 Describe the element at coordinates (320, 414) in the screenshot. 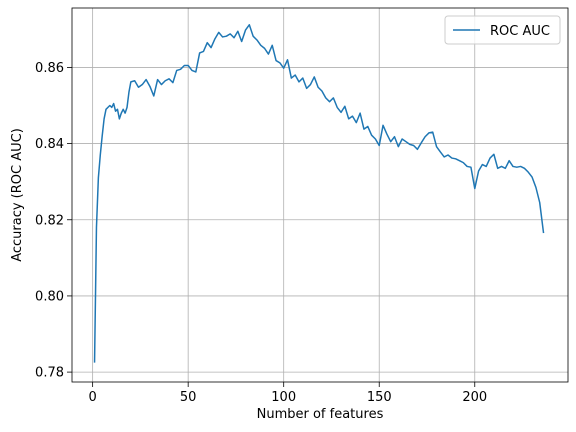

I see `x-axis-label: Number of features` at that location.